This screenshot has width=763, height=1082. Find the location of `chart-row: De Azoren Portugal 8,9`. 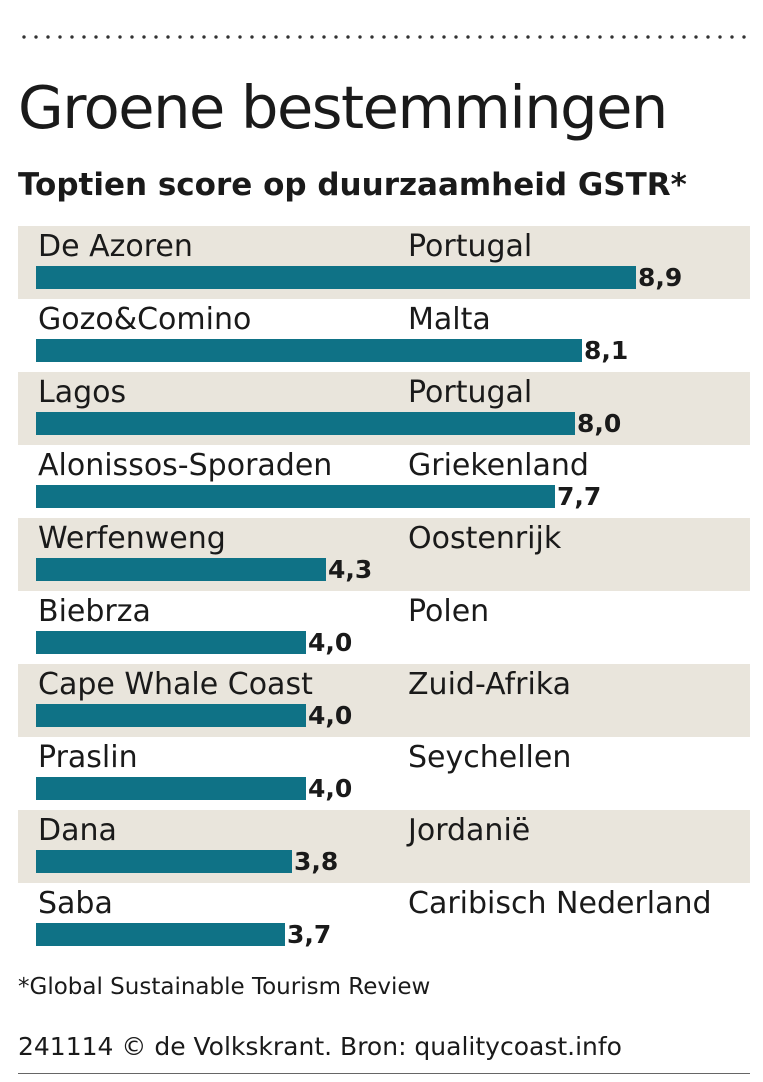

chart-row: De Azoren Portugal 8,9 is located at coordinates (384, 262).